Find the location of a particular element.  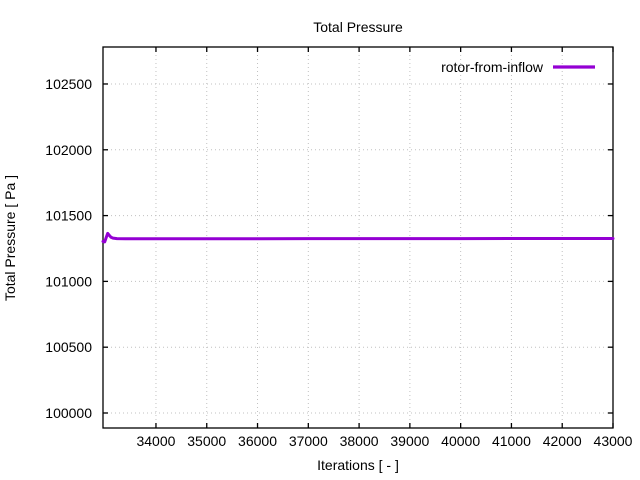

y-tick-label: 102000 is located at coordinates (68, 150).